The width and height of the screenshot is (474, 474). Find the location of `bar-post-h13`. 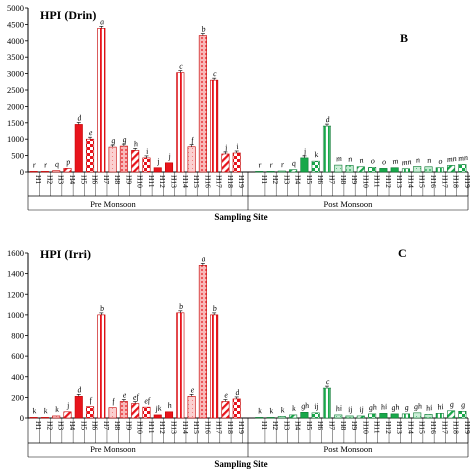

bar-post-h13 is located at coordinates (394, 416).